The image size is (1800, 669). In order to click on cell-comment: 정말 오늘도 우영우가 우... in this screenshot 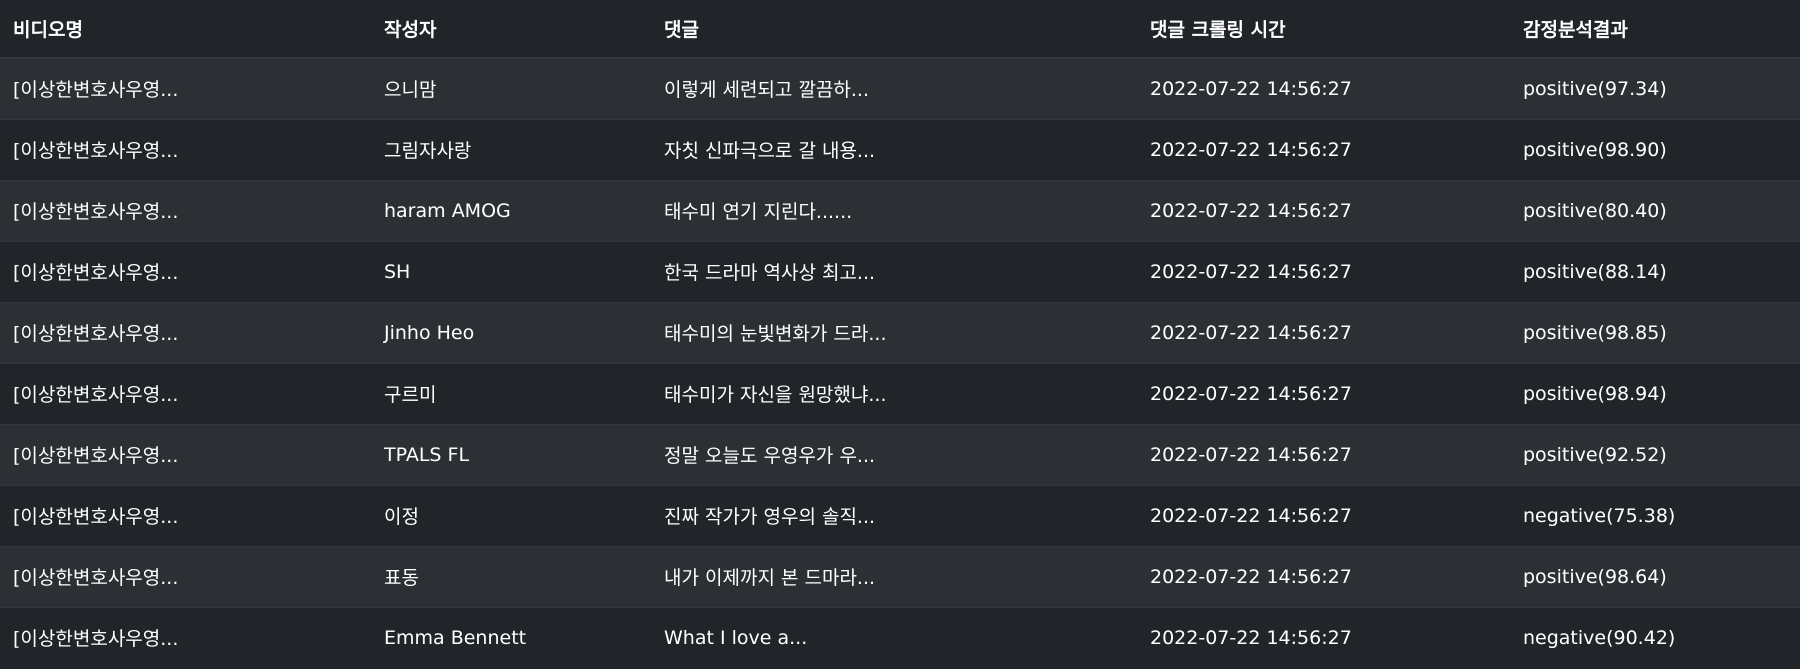, I will do `click(770, 456)`.